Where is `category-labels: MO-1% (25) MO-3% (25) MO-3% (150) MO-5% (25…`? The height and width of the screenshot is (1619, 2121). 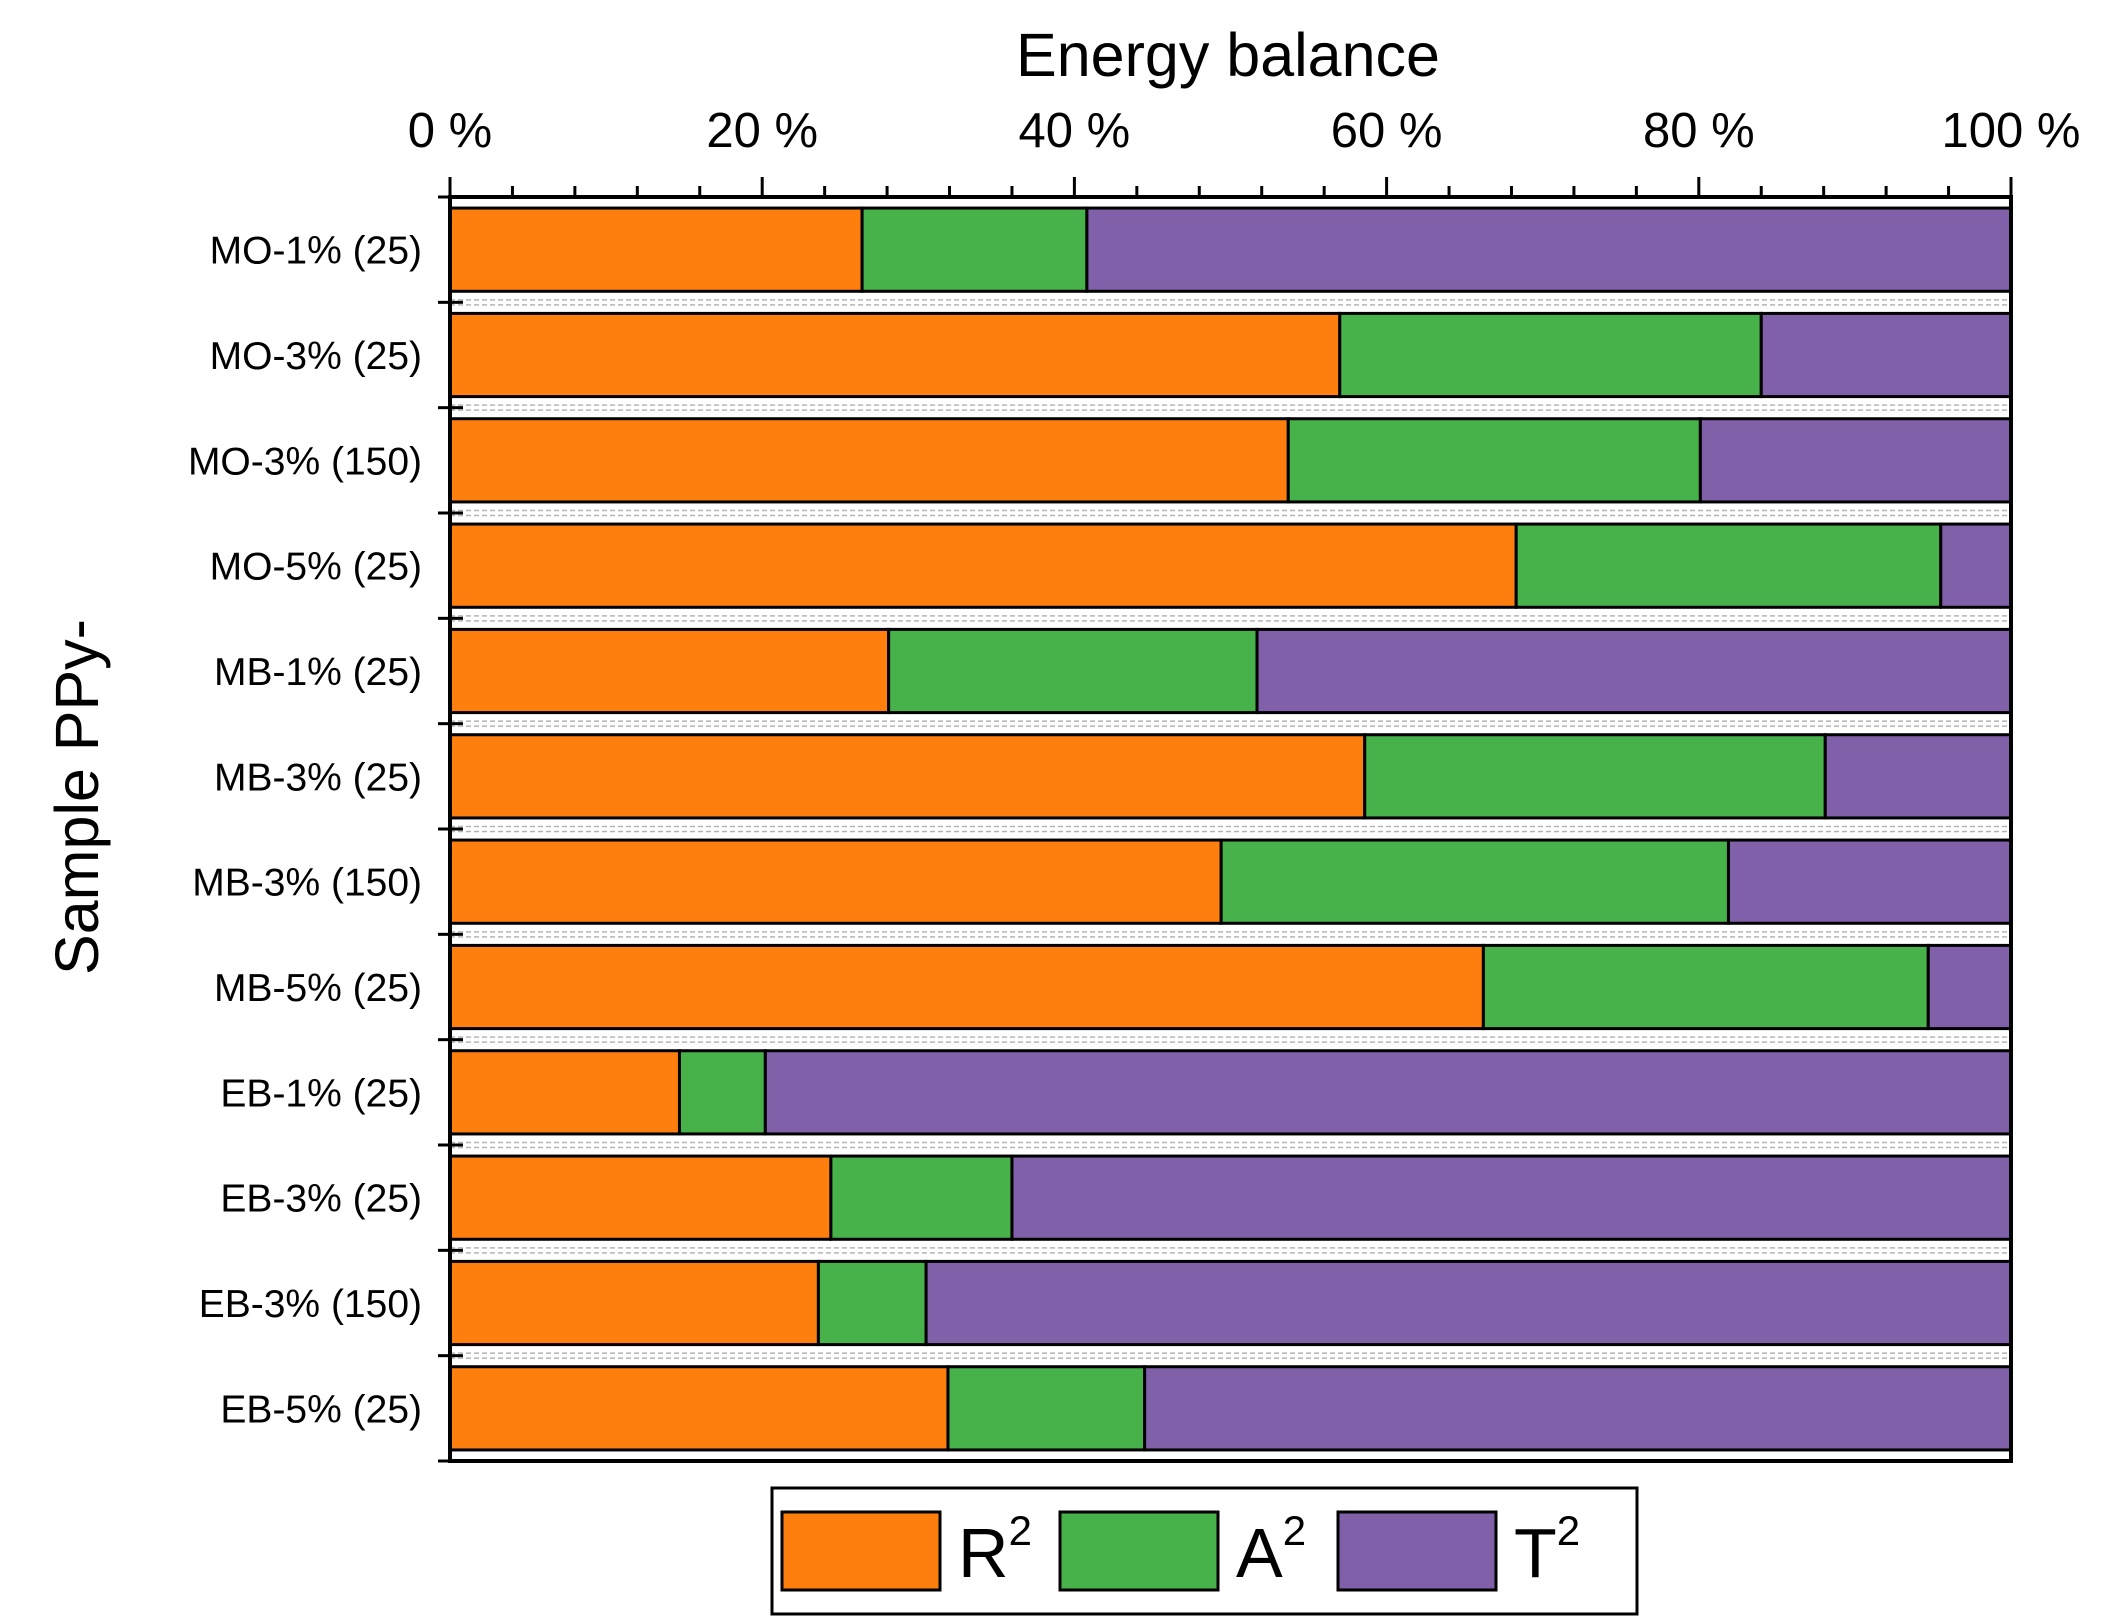 category-labels: MO-1% (25) MO-3% (25) MO-3% (150) MO-5% (25… is located at coordinates (305, 831).